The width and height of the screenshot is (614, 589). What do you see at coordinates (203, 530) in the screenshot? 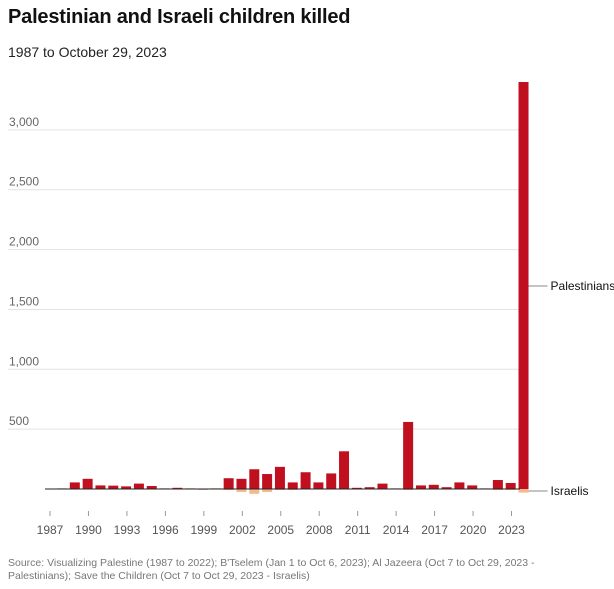
I see `x-tick-label: 1999` at bounding box center [203, 530].